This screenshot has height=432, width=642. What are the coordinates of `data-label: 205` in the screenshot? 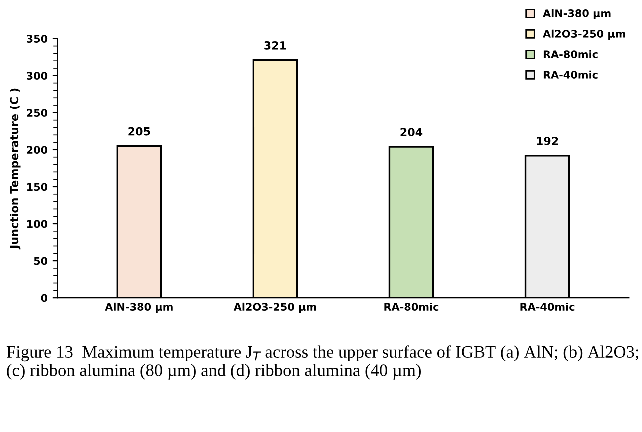 It's located at (139, 131).